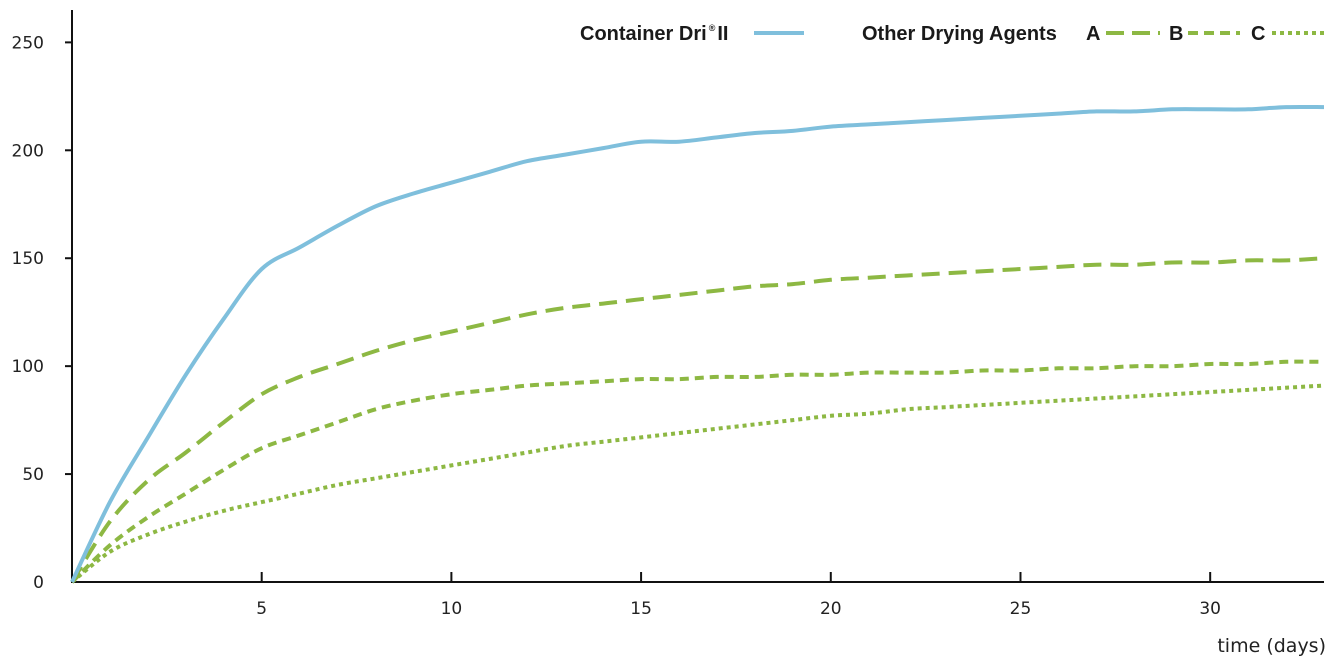  Describe the element at coordinates (641, 609) in the screenshot. I see `x-tick-label: 15` at that location.